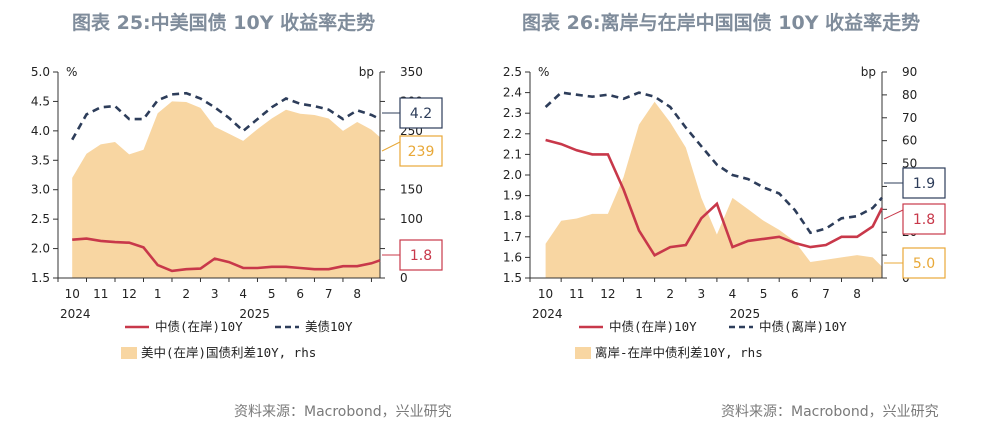 The height and width of the screenshot is (427, 989). Describe the element at coordinates (745, 314) in the screenshot. I see `chart-2-year-label: 2025` at that location.